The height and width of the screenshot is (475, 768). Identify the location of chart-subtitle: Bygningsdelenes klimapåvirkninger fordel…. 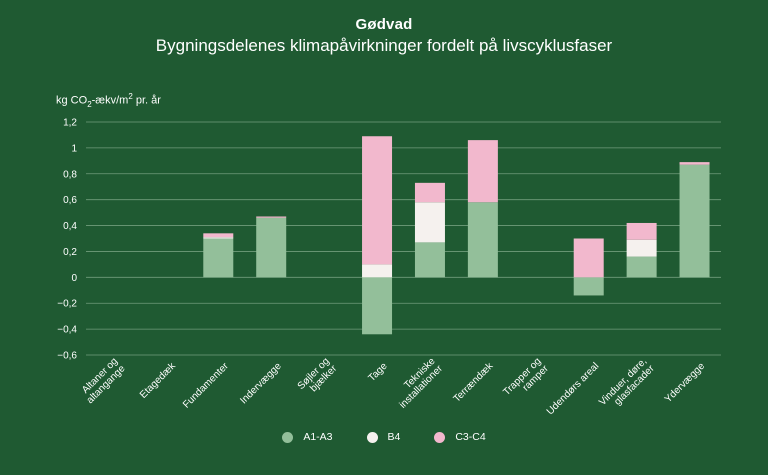
(384, 45).